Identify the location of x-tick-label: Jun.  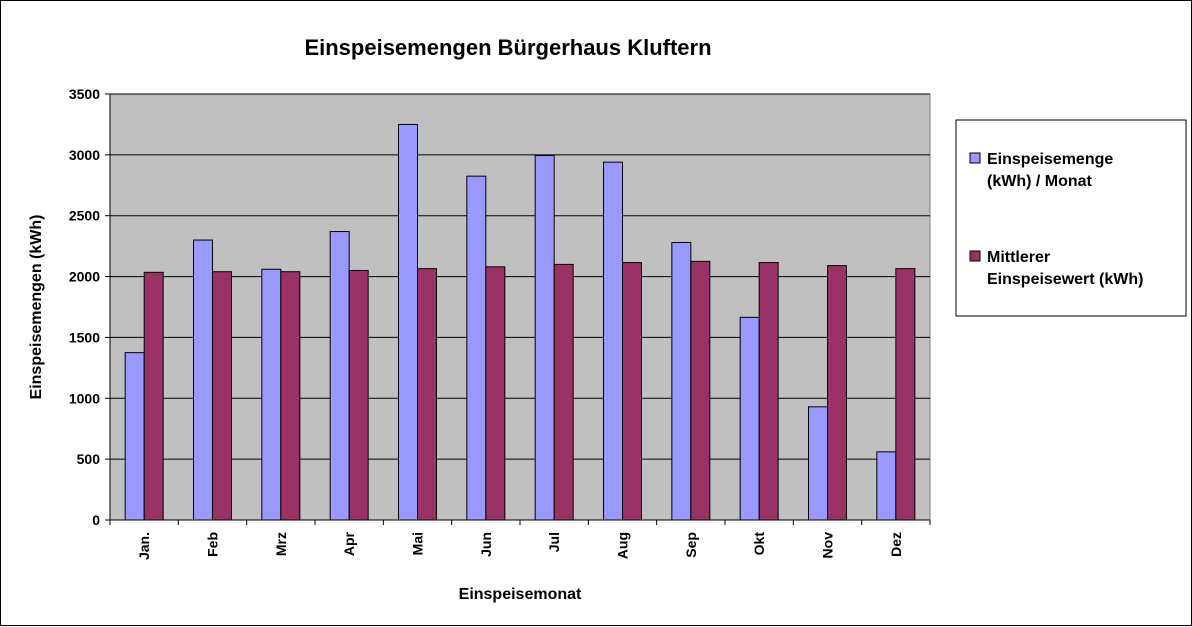
(486, 544).